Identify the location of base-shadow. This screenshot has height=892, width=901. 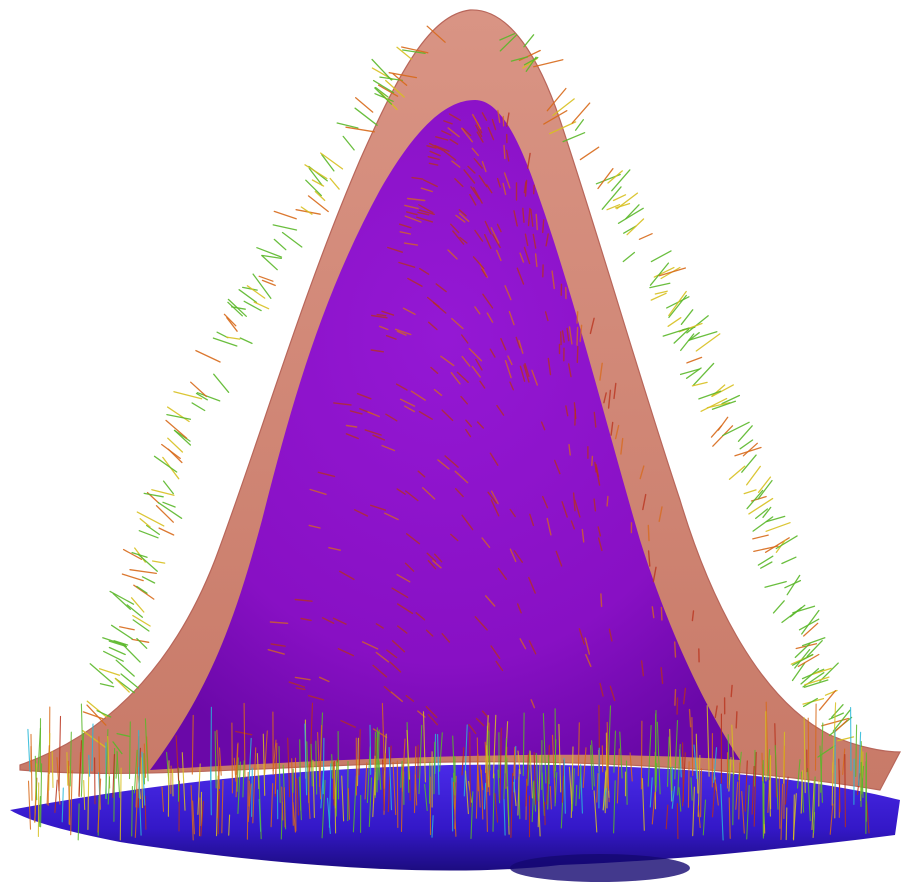
(600, 868).